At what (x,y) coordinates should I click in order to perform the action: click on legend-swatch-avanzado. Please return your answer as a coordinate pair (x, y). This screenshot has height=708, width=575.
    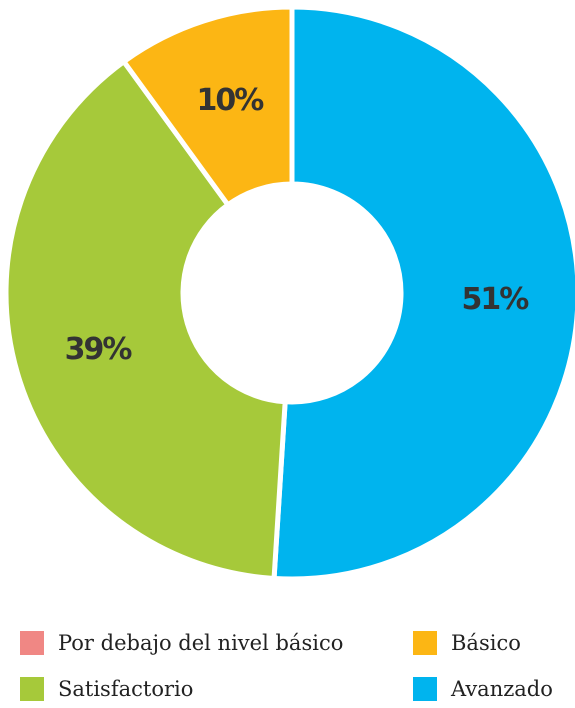
    Looking at the image, I should click on (425, 689).